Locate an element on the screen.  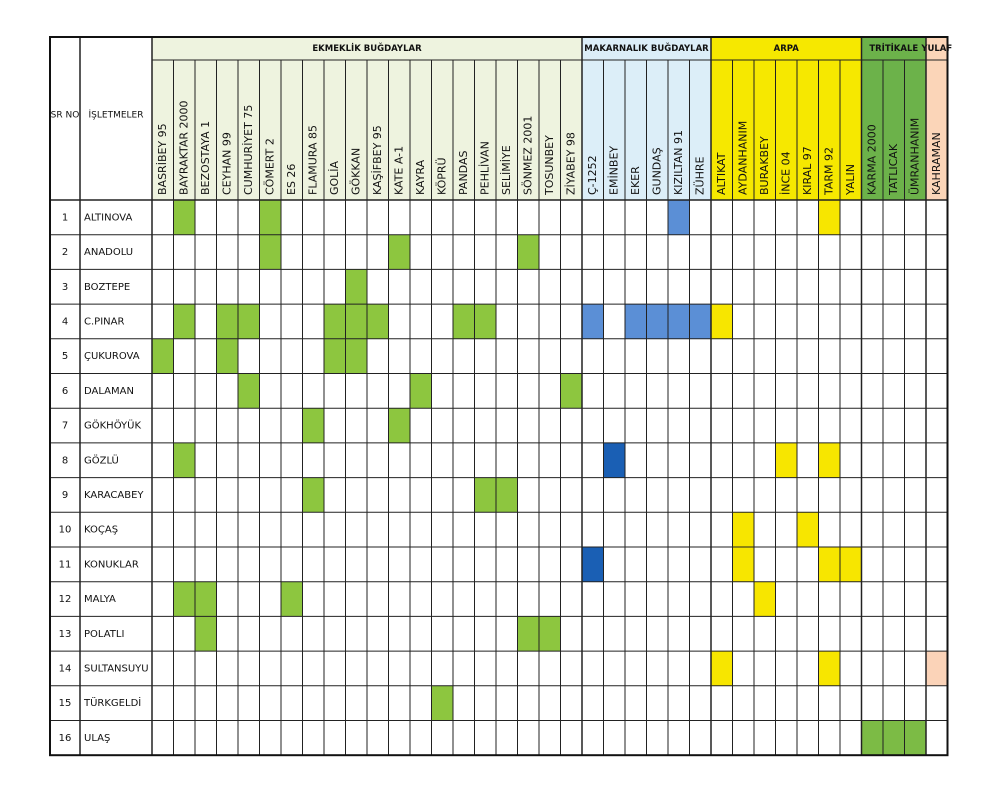
variety-header: FLAMURA 85 is located at coordinates (312, 160).